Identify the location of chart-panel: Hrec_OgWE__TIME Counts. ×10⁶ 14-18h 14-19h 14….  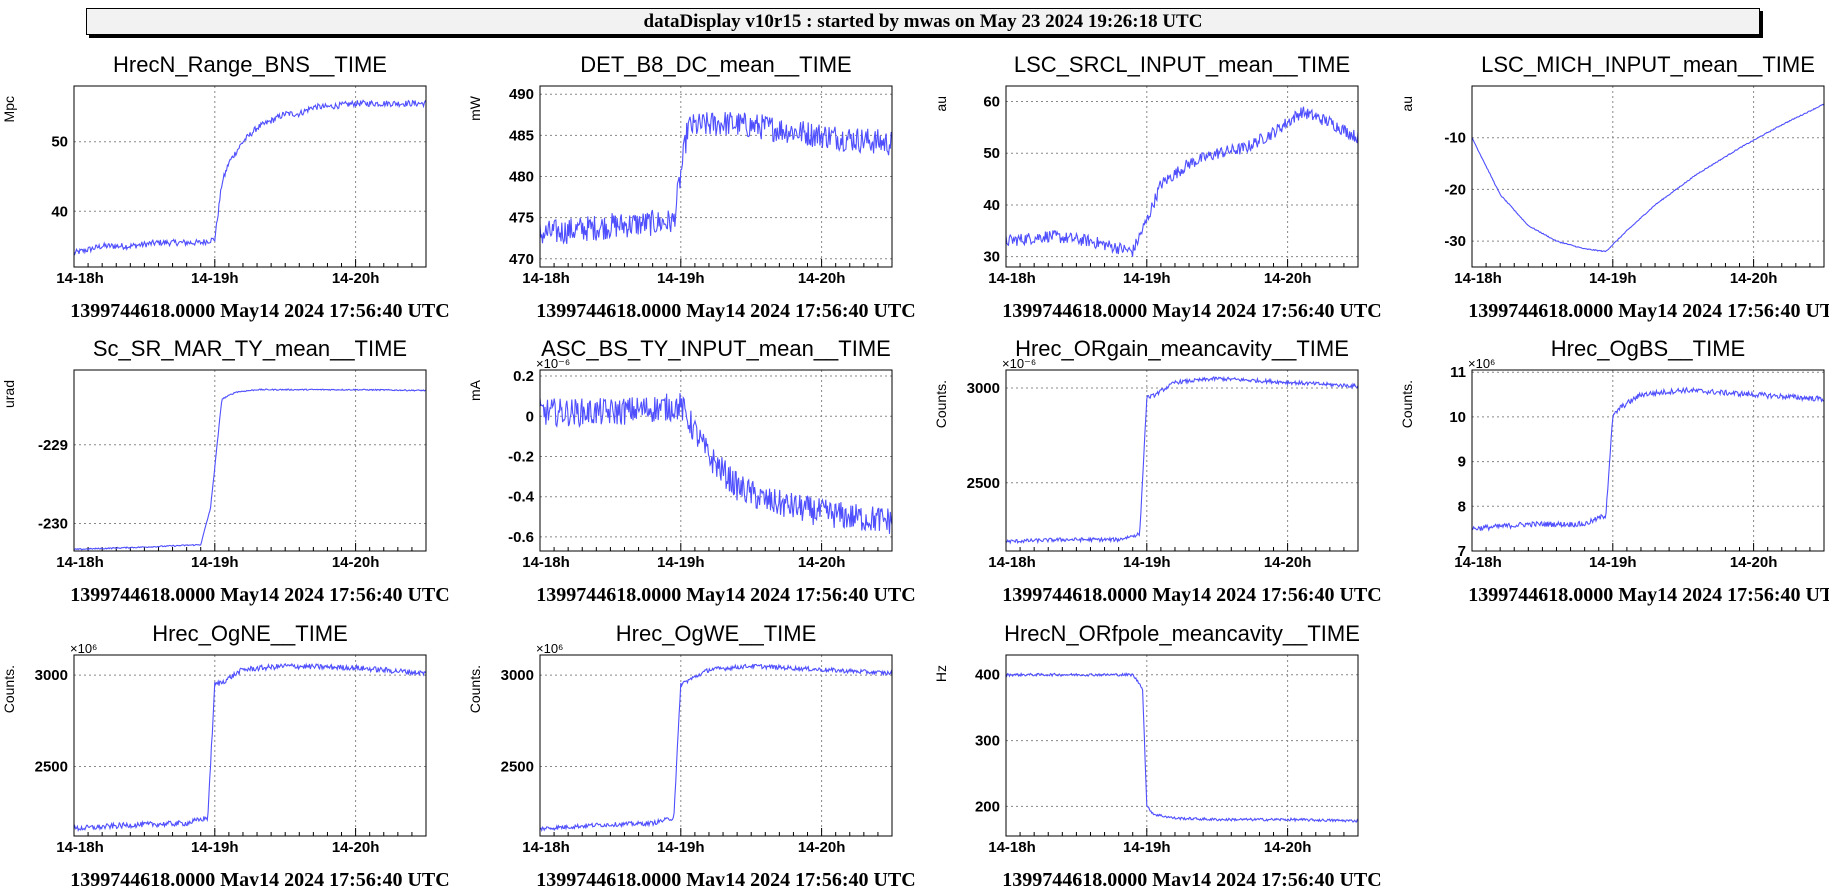
(691, 753).